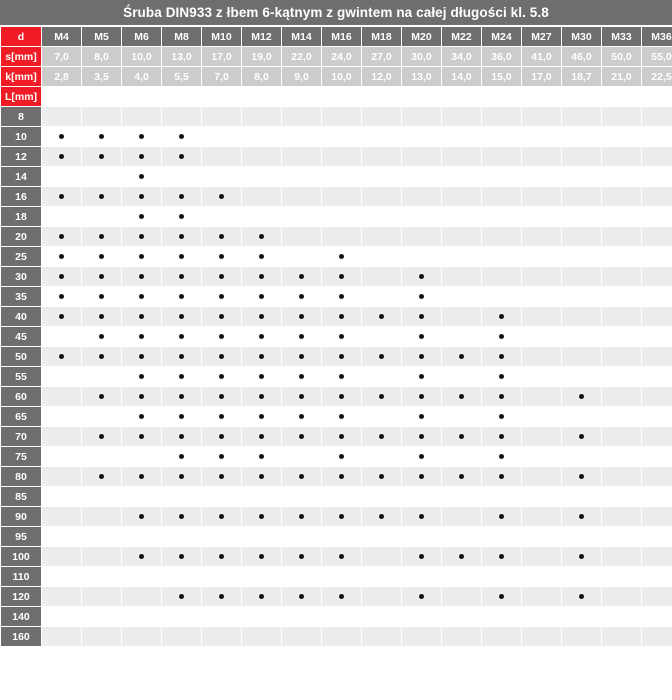  I want to click on length-header-spacer-m27, so click(541, 96).